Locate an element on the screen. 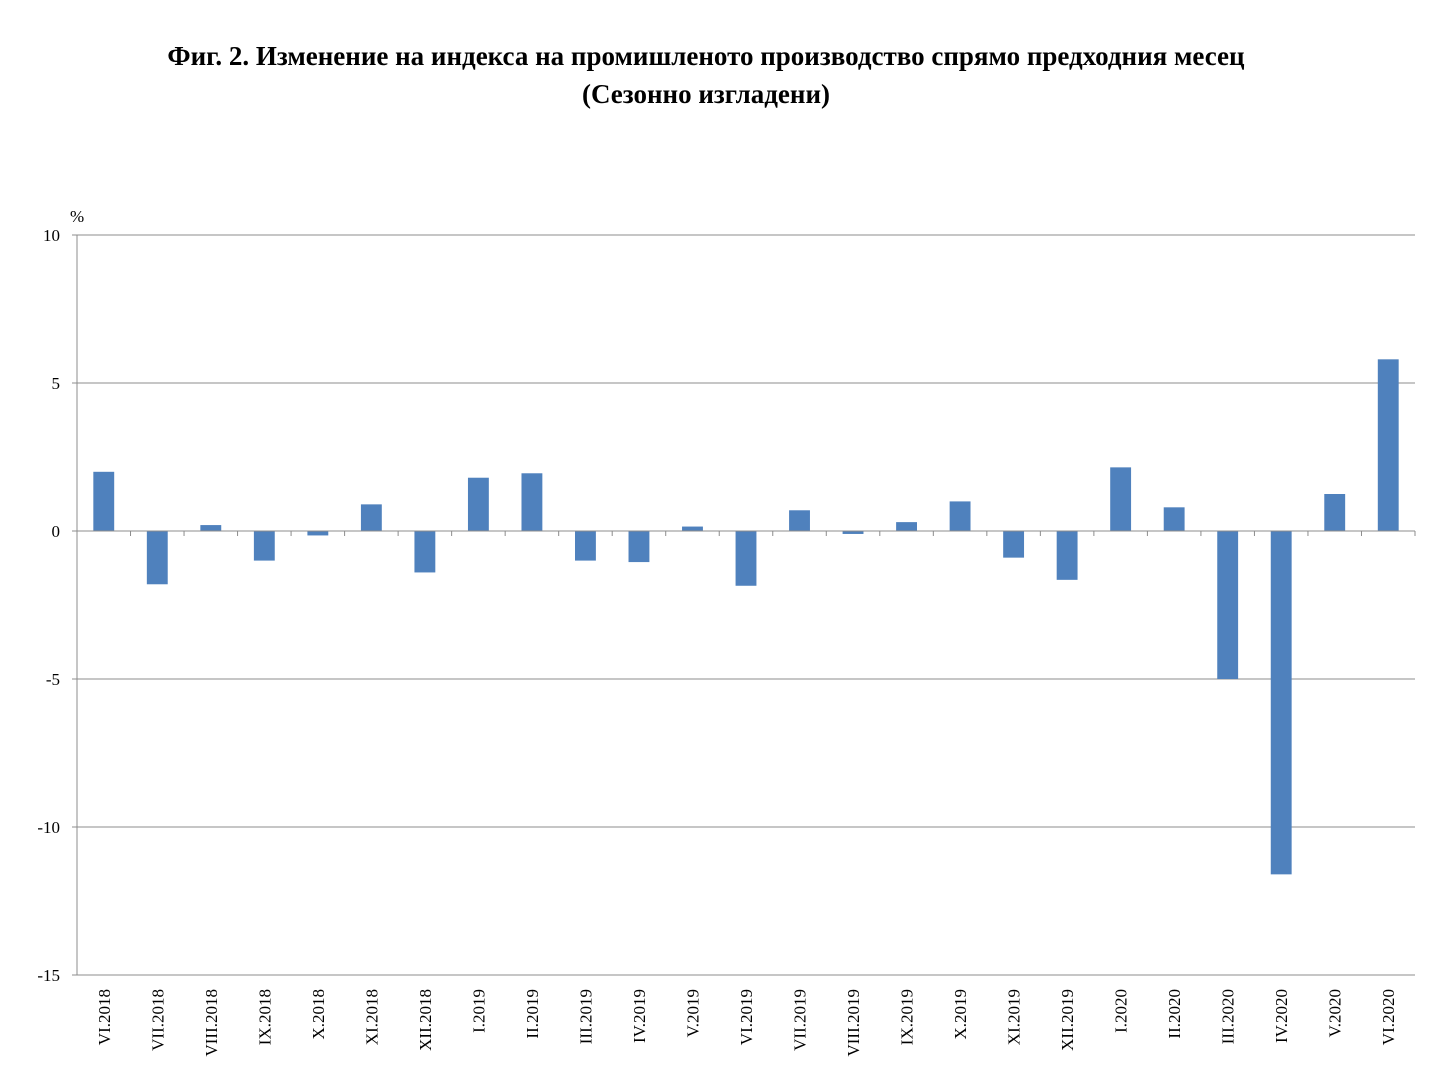  y-tick-label: -10 is located at coordinates (48, 827).